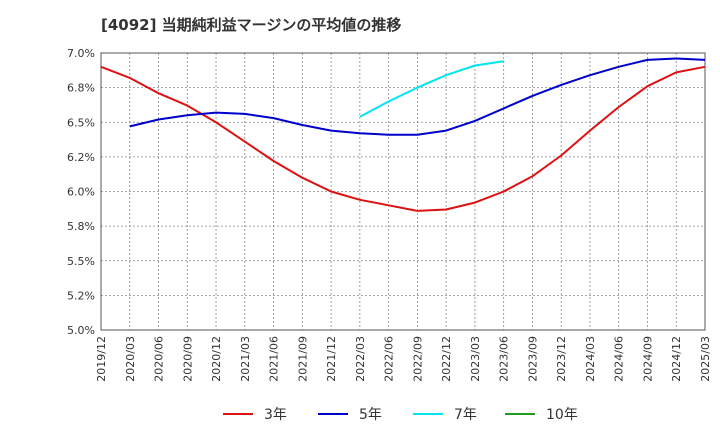  Describe the element at coordinates (331, 359) in the screenshot. I see `x-tick-label: 2021/12` at that location.